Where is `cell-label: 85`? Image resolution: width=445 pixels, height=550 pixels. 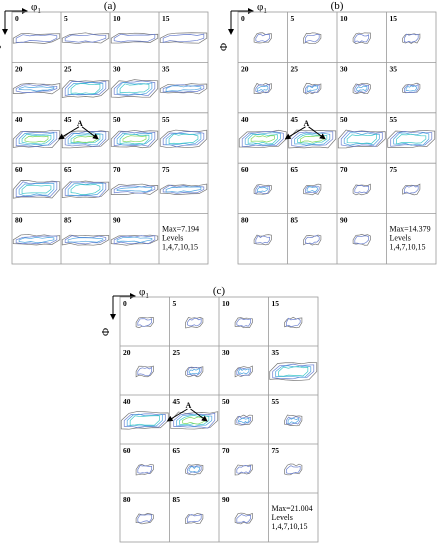
cell-label: 85 is located at coordinates (177, 499).